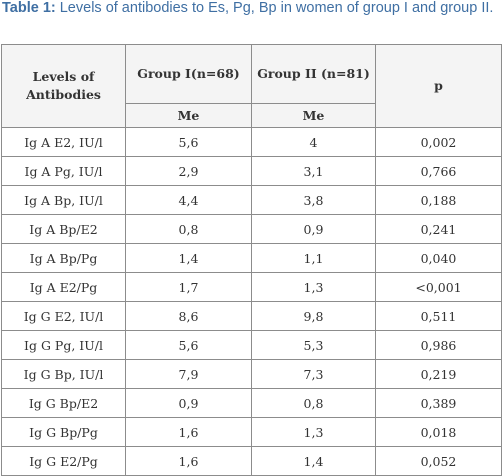 This screenshot has width=502, height=476. Describe the element at coordinates (438, 142) in the screenshot. I see `cell-p-value: 0,002` at that location.